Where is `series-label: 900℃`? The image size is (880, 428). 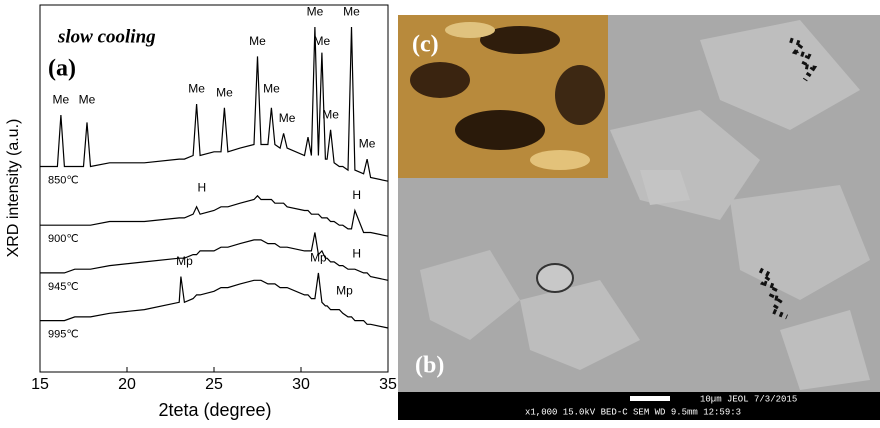
series-label: 900℃ is located at coordinates (63, 239).